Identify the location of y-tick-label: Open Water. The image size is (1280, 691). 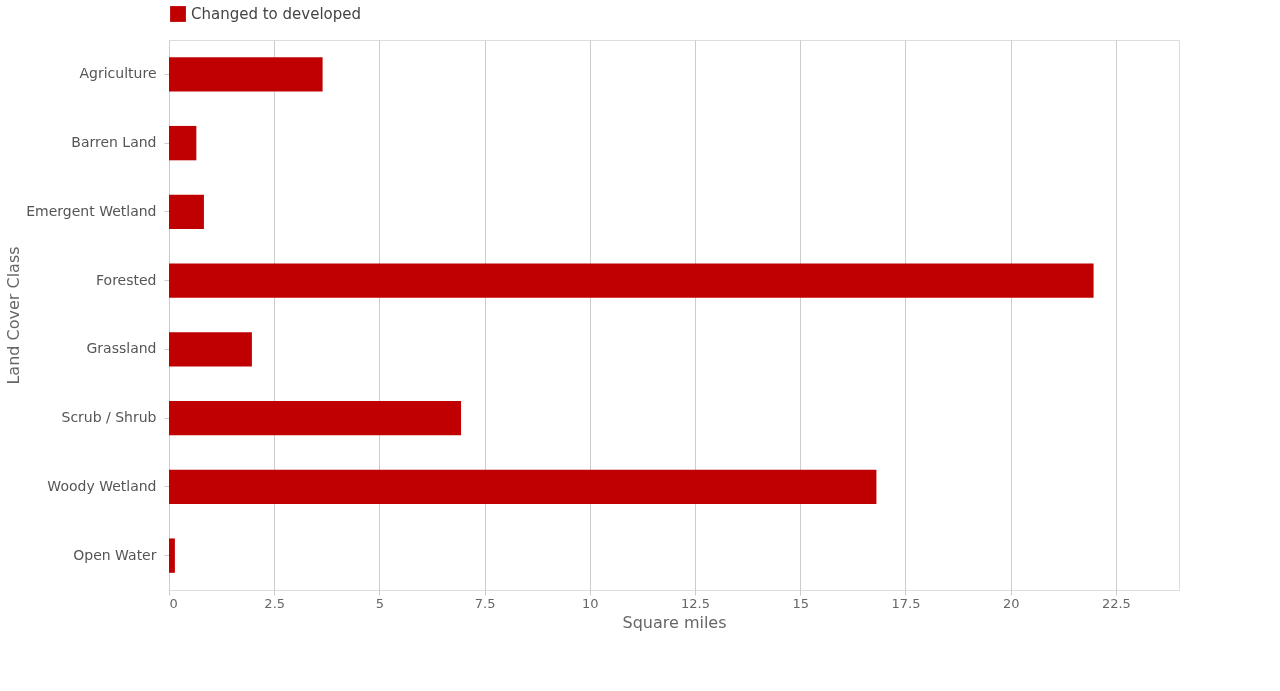
(115, 554).